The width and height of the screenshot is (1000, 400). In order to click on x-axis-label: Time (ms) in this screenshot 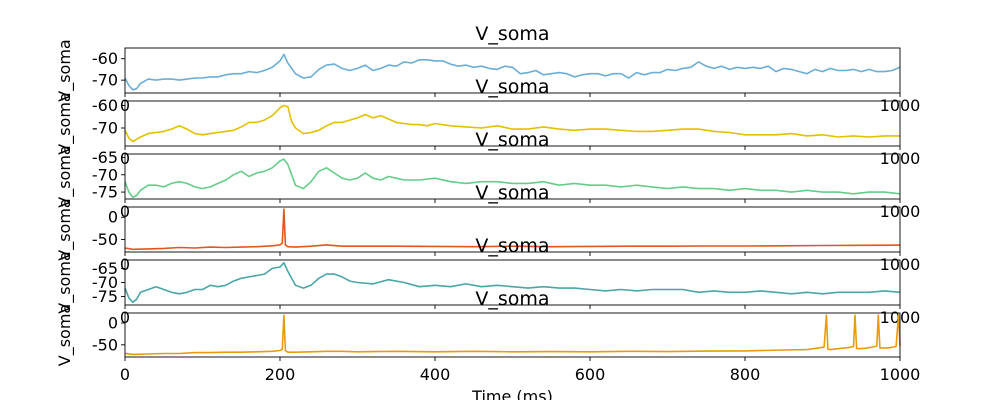, I will do `click(512, 393)`.